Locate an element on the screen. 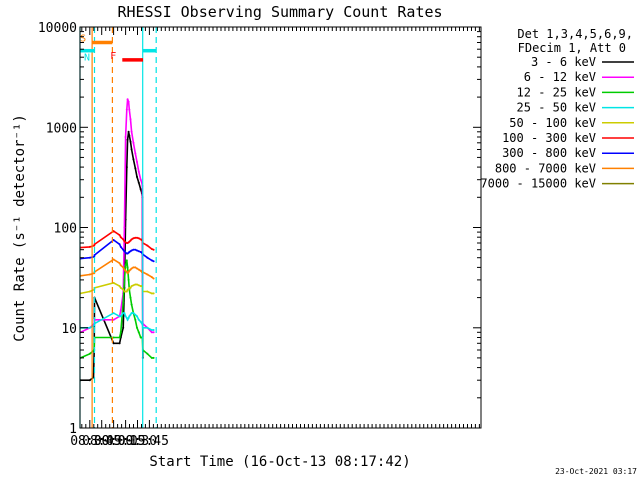 The width and height of the screenshot is (640, 480). legend-label-9: 7000 - 15000 keV is located at coordinates (538, 184).